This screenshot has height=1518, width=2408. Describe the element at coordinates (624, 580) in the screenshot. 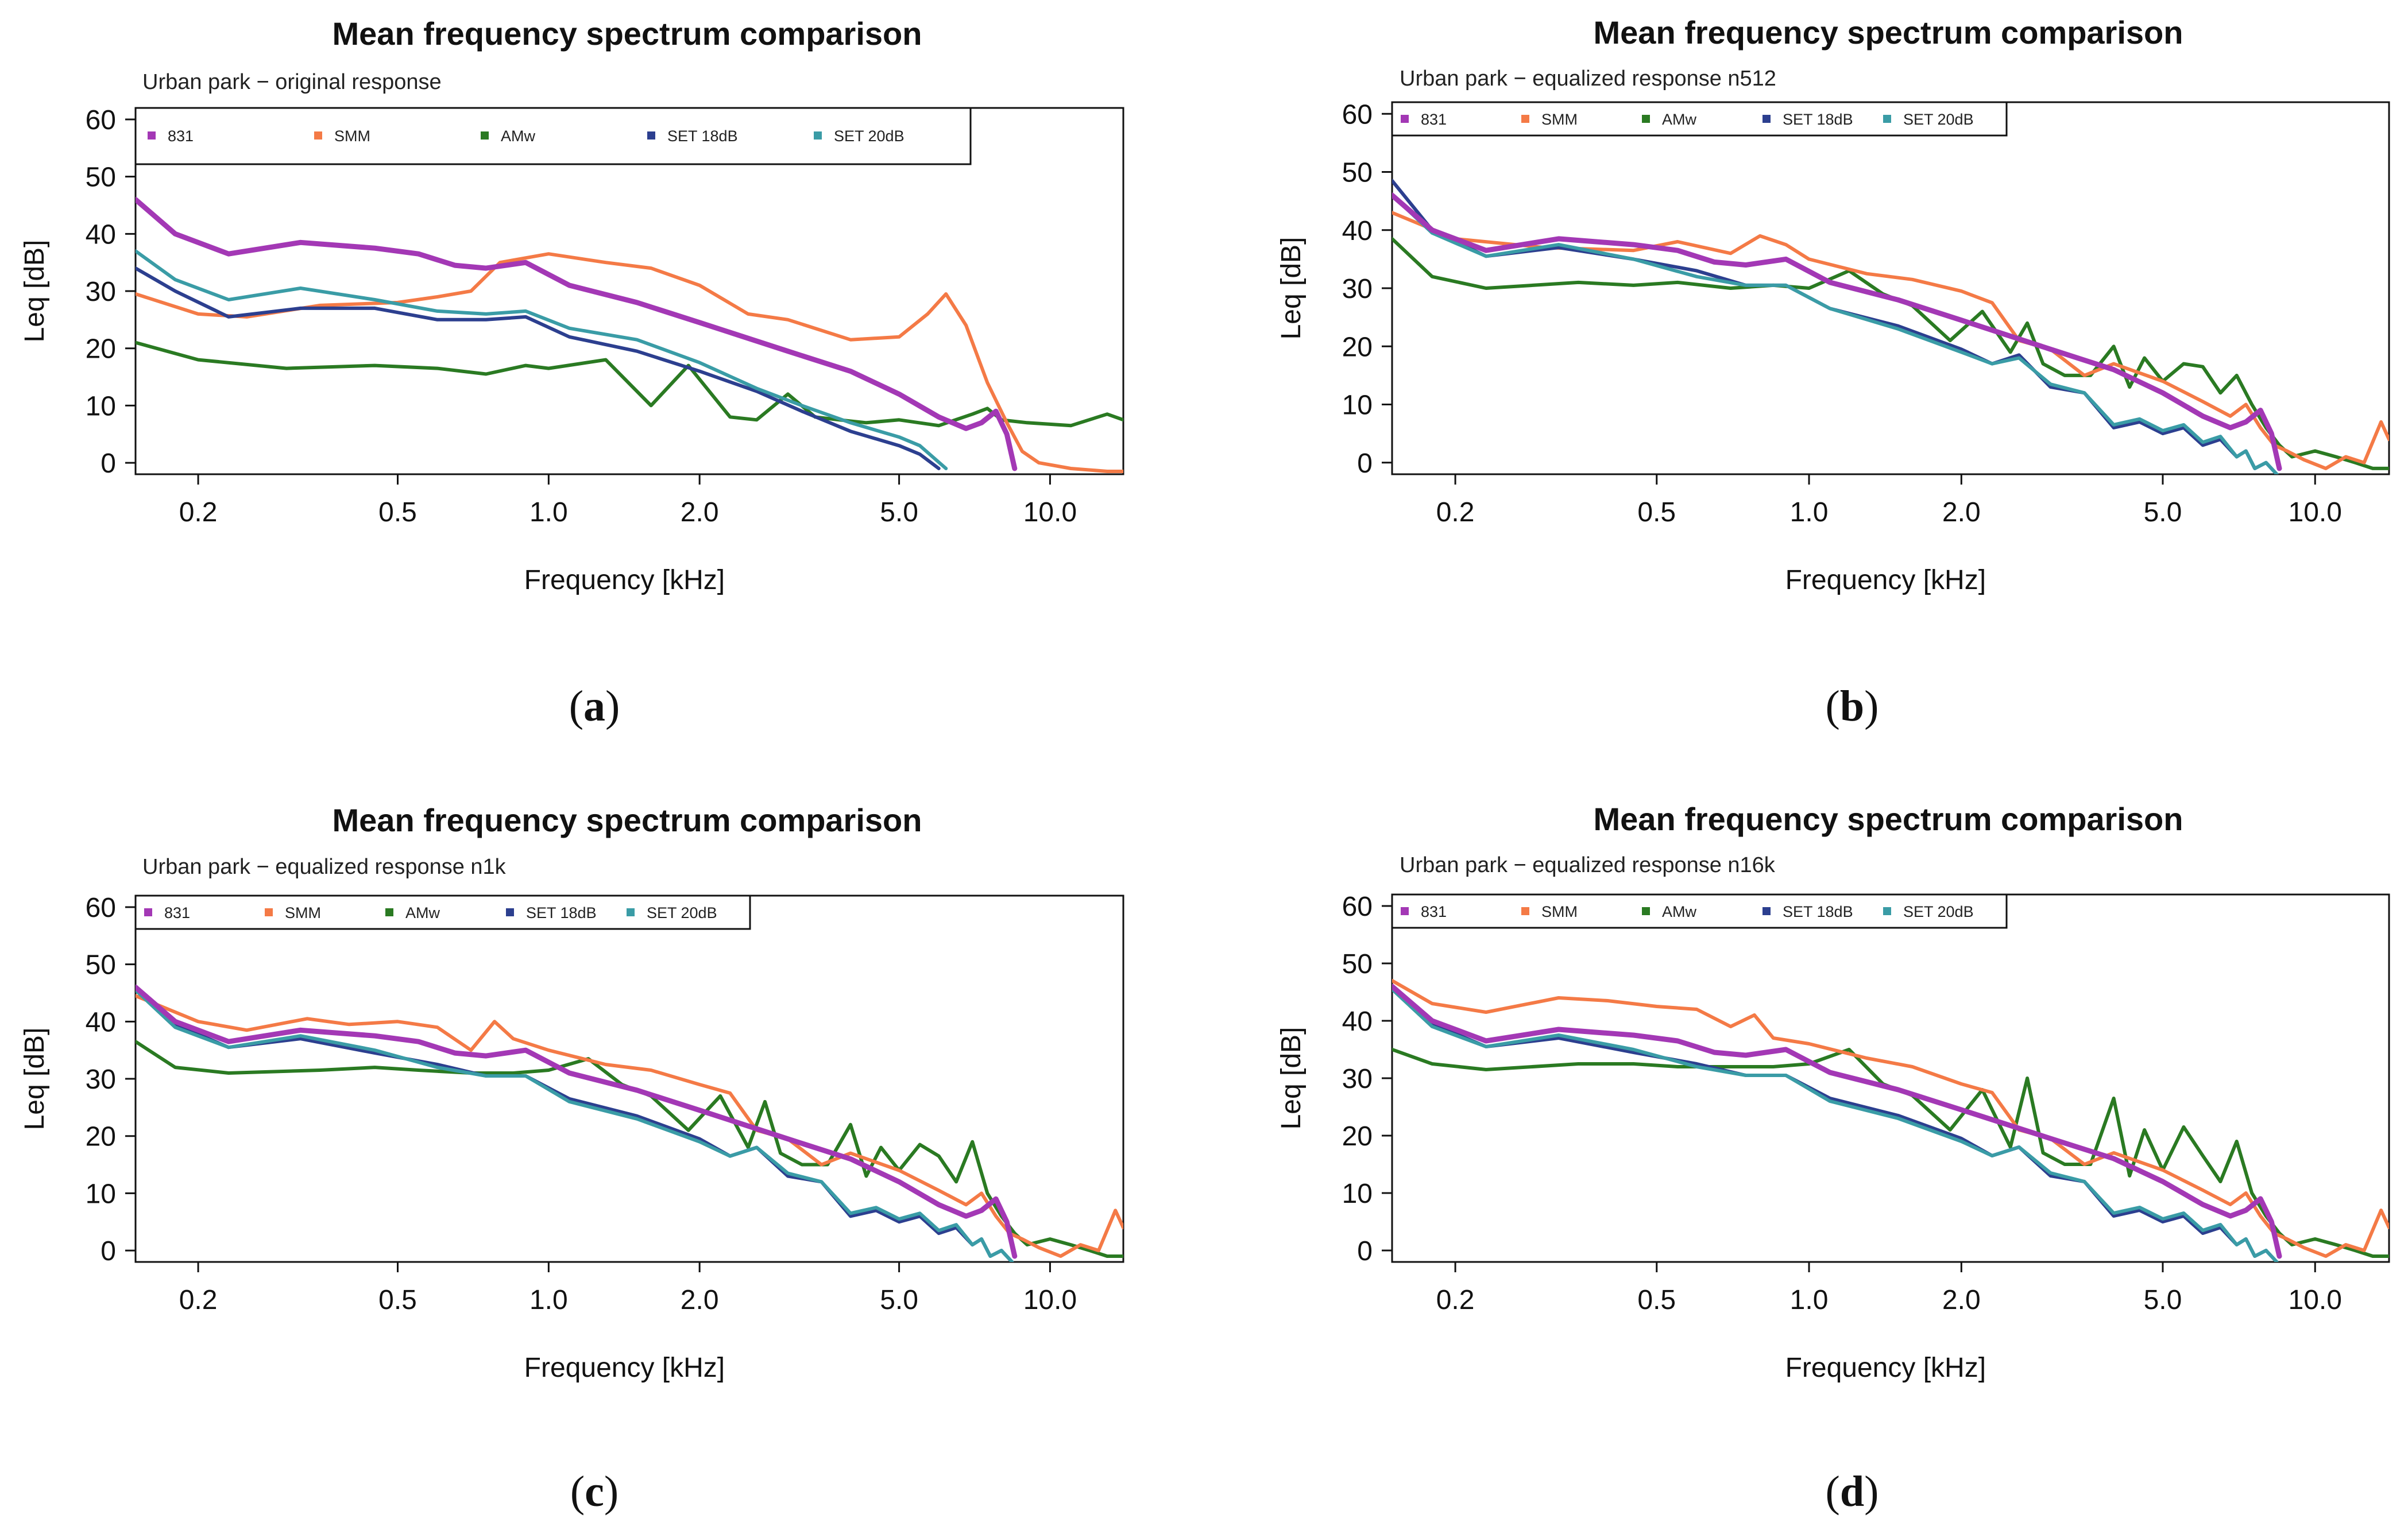

I see `x-axis-label: Frequency [kHz]` at that location.